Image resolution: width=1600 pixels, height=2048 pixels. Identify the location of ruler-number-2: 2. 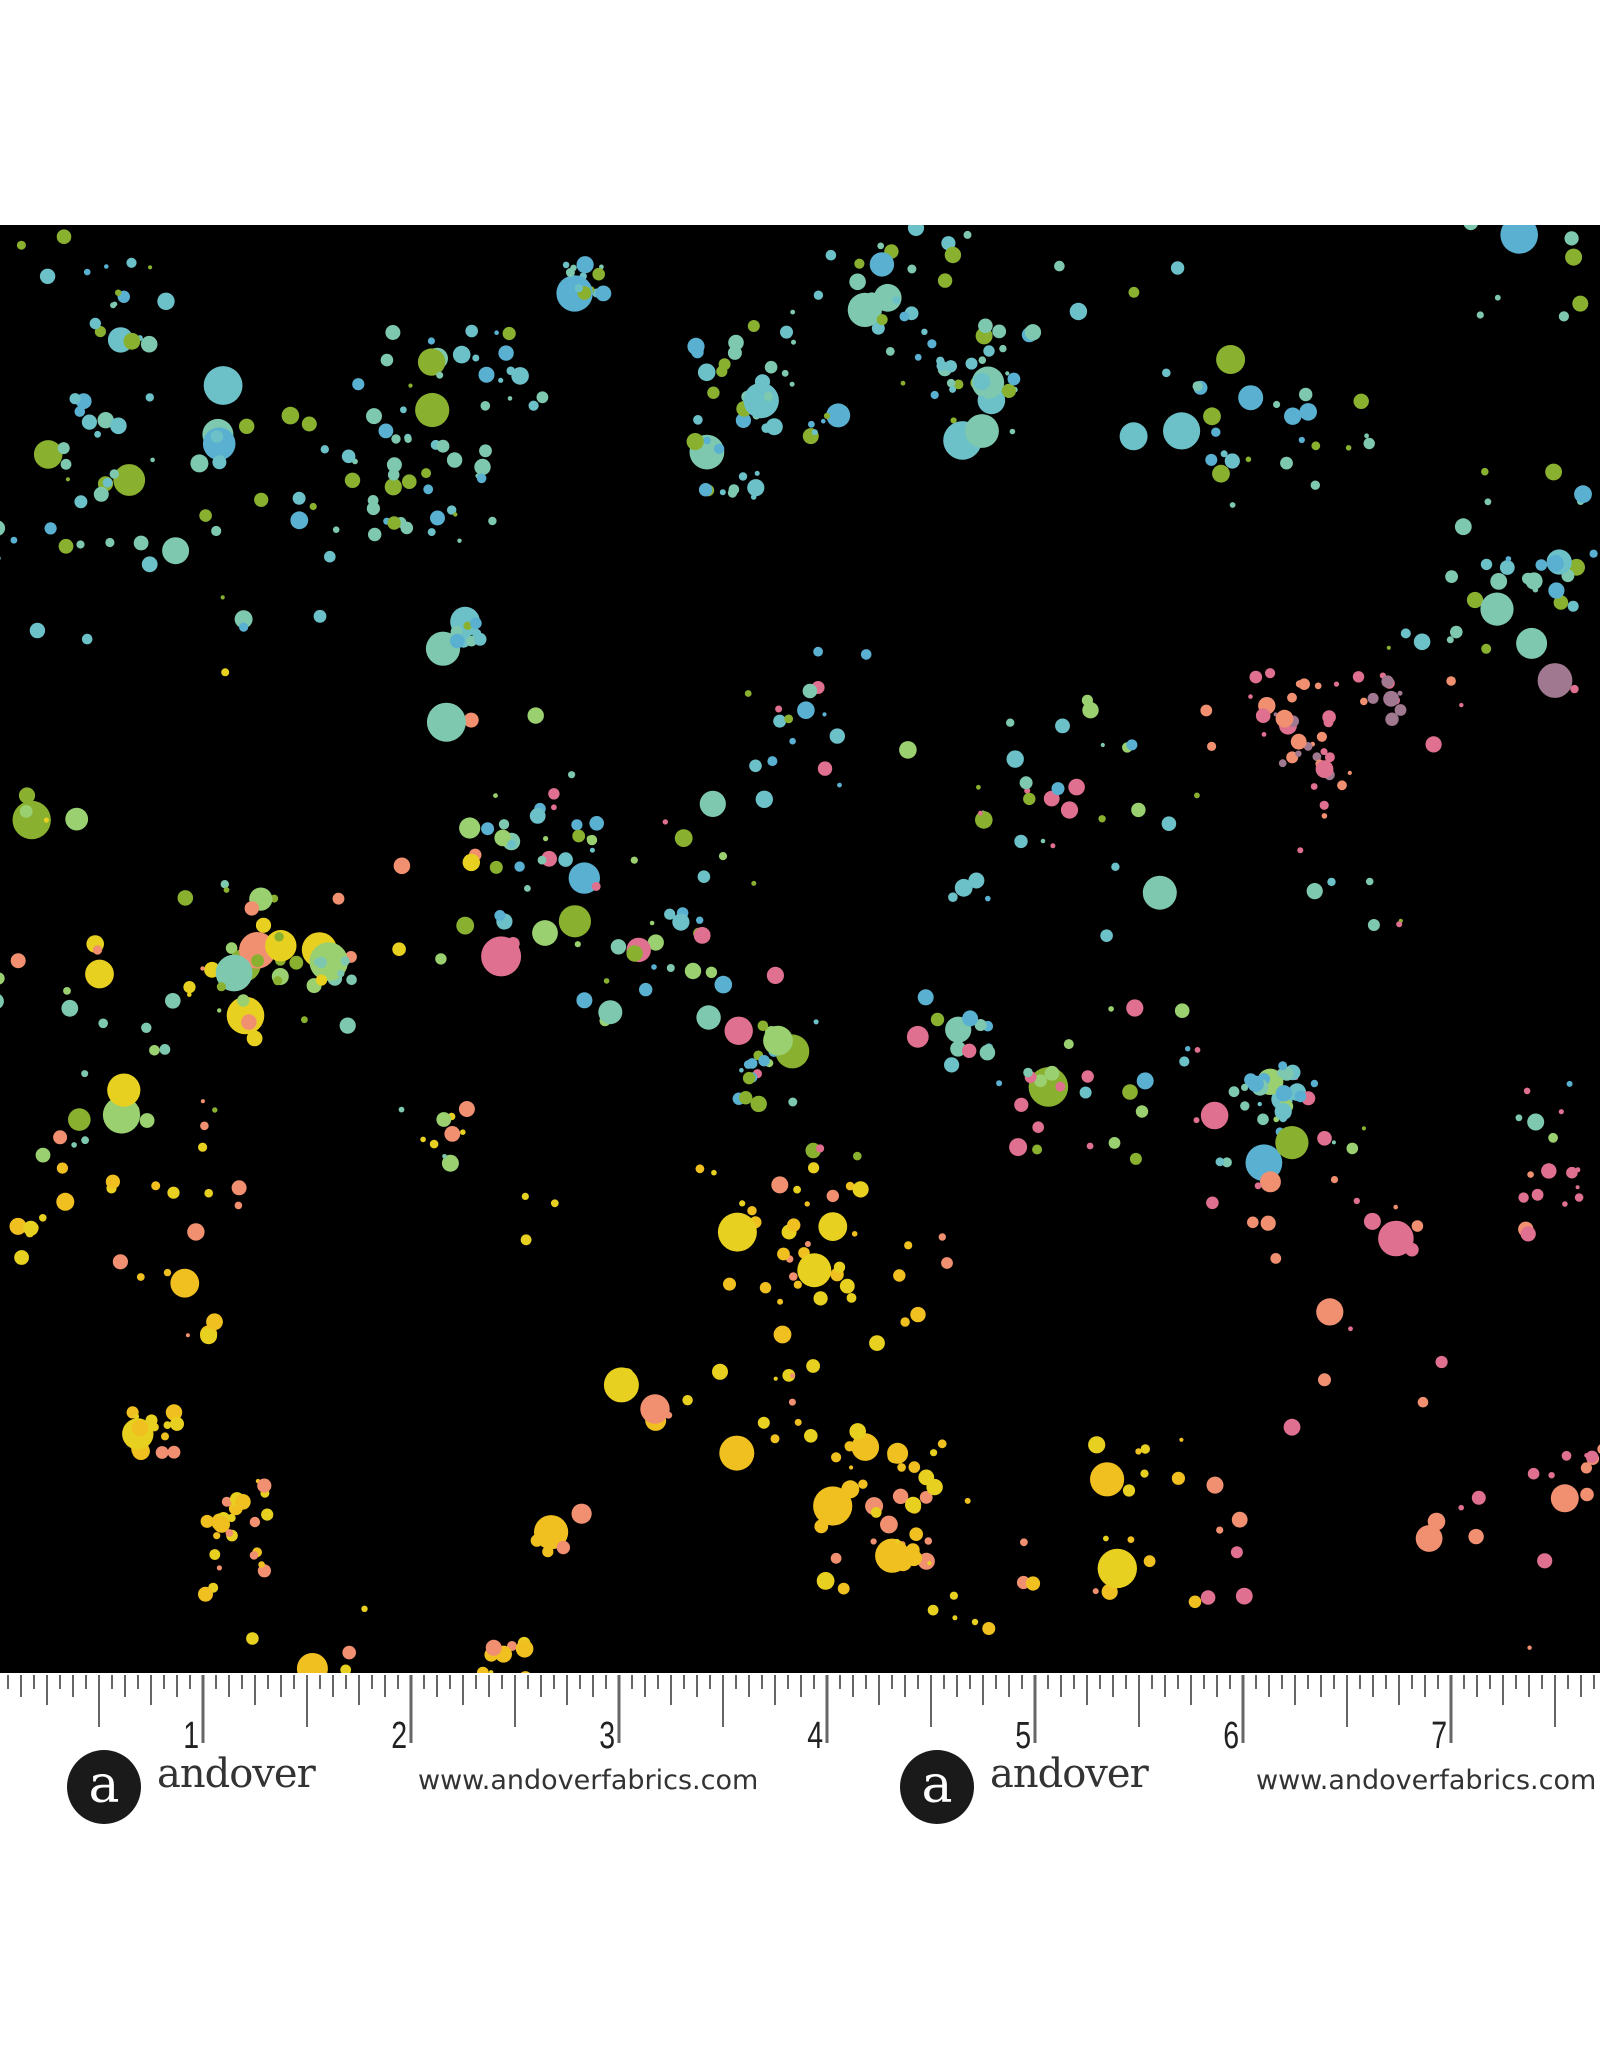
(399, 1736).